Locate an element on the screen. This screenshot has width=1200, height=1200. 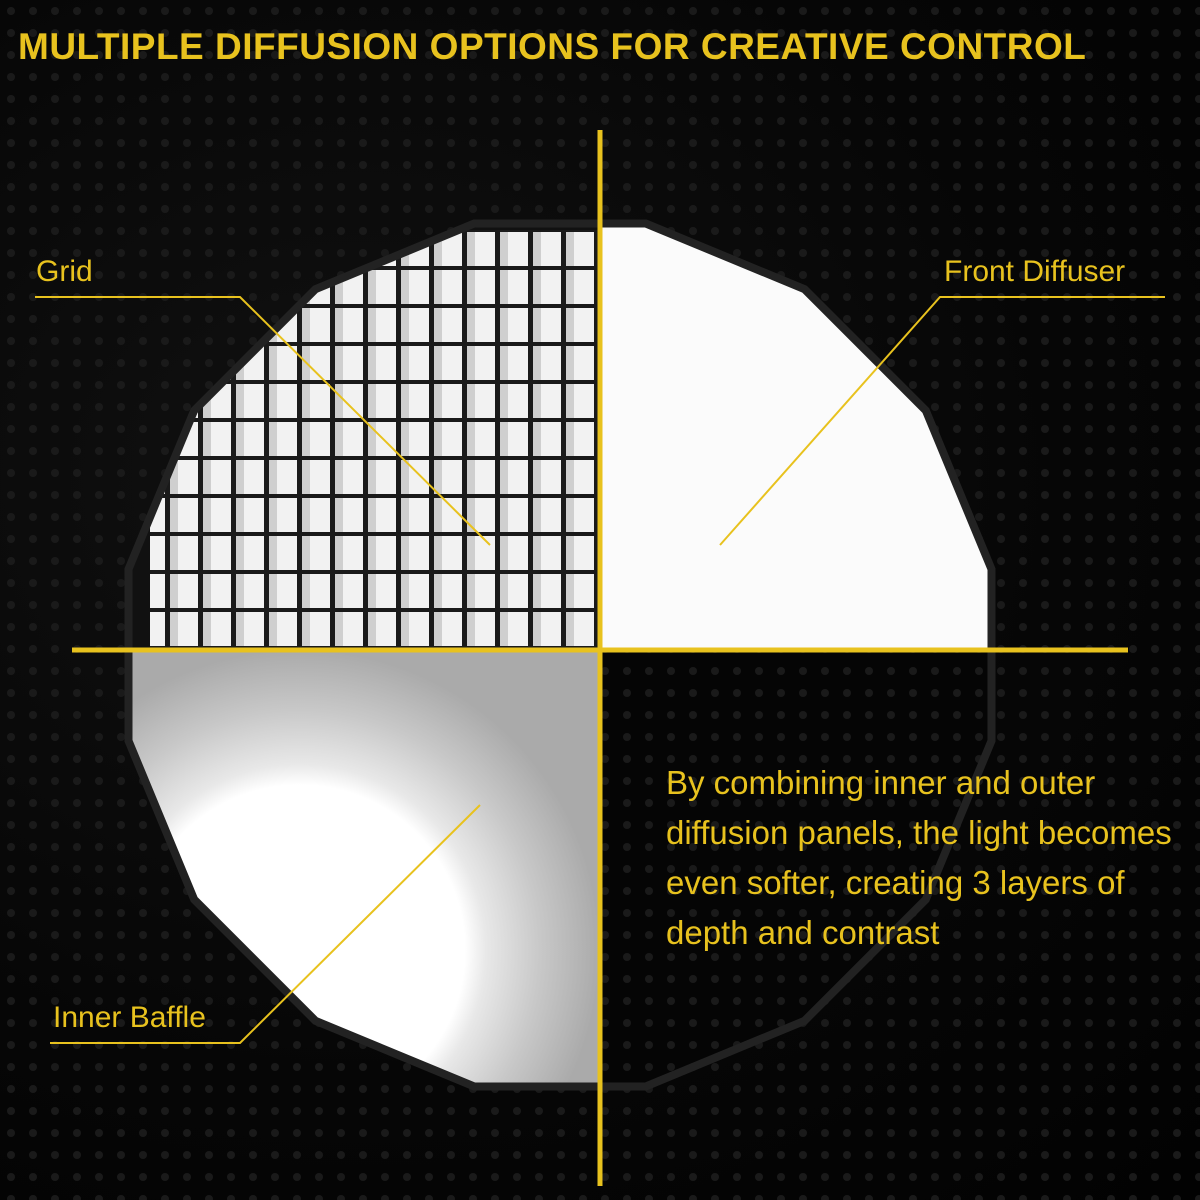
grid-leader-line is located at coordinates (263, 421).